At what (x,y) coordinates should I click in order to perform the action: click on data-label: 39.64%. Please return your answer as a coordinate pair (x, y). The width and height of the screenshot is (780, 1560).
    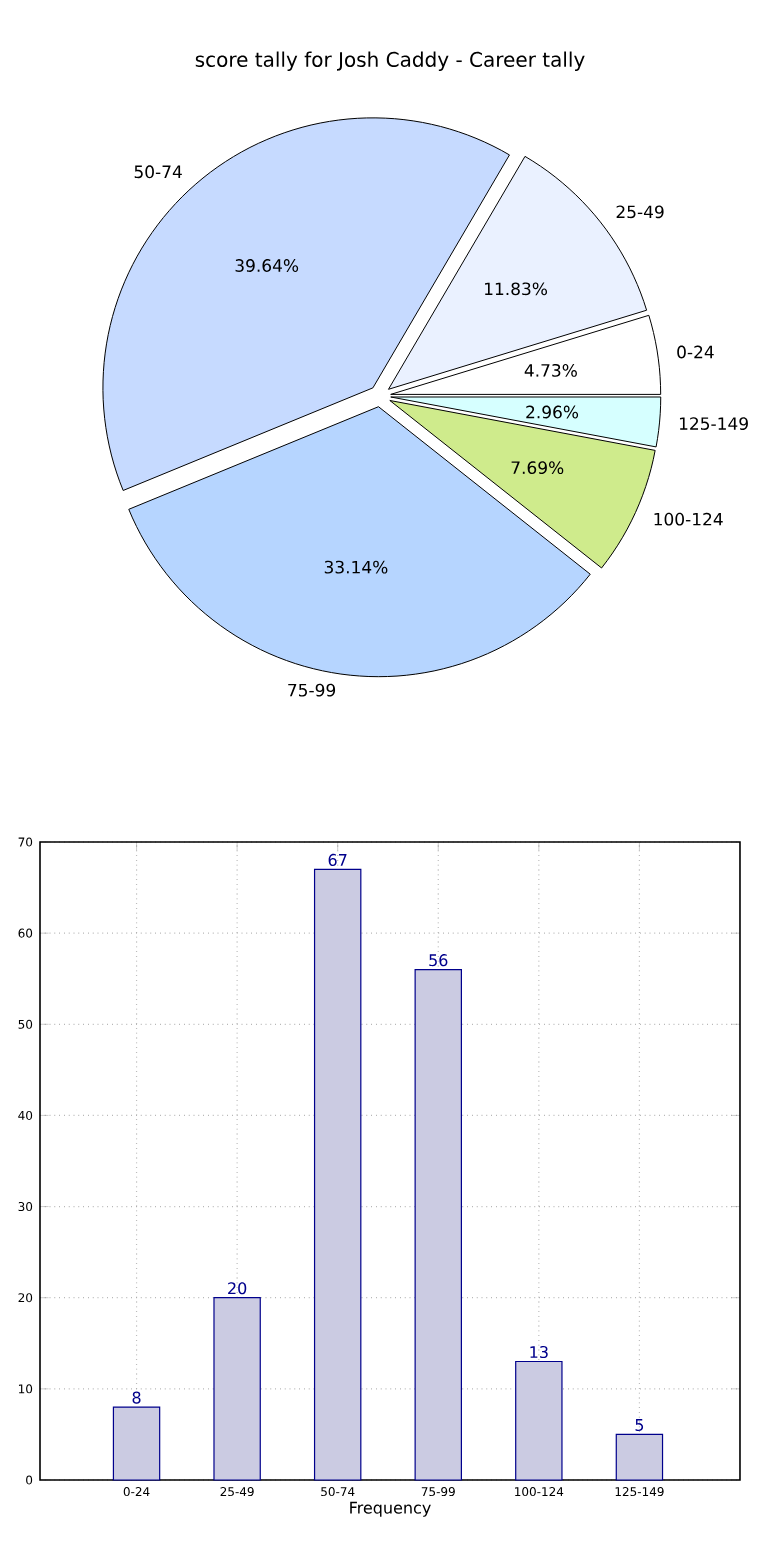
    Looking at the image, I should click on (267, 265).